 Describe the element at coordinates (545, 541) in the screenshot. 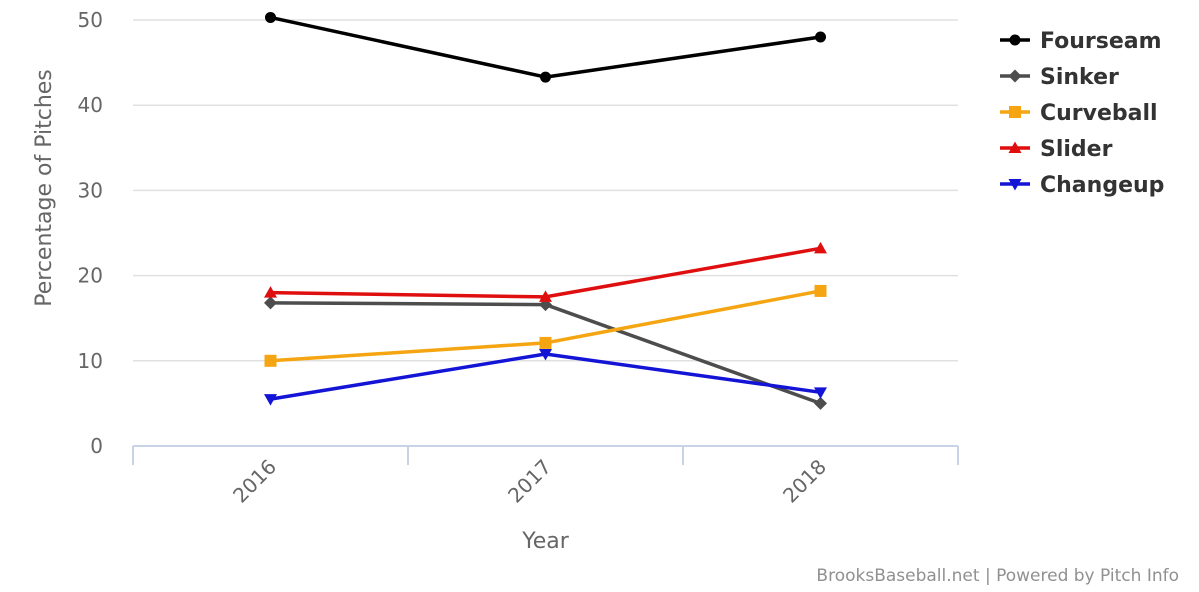

I see `x-axis-title: Year` at that location.